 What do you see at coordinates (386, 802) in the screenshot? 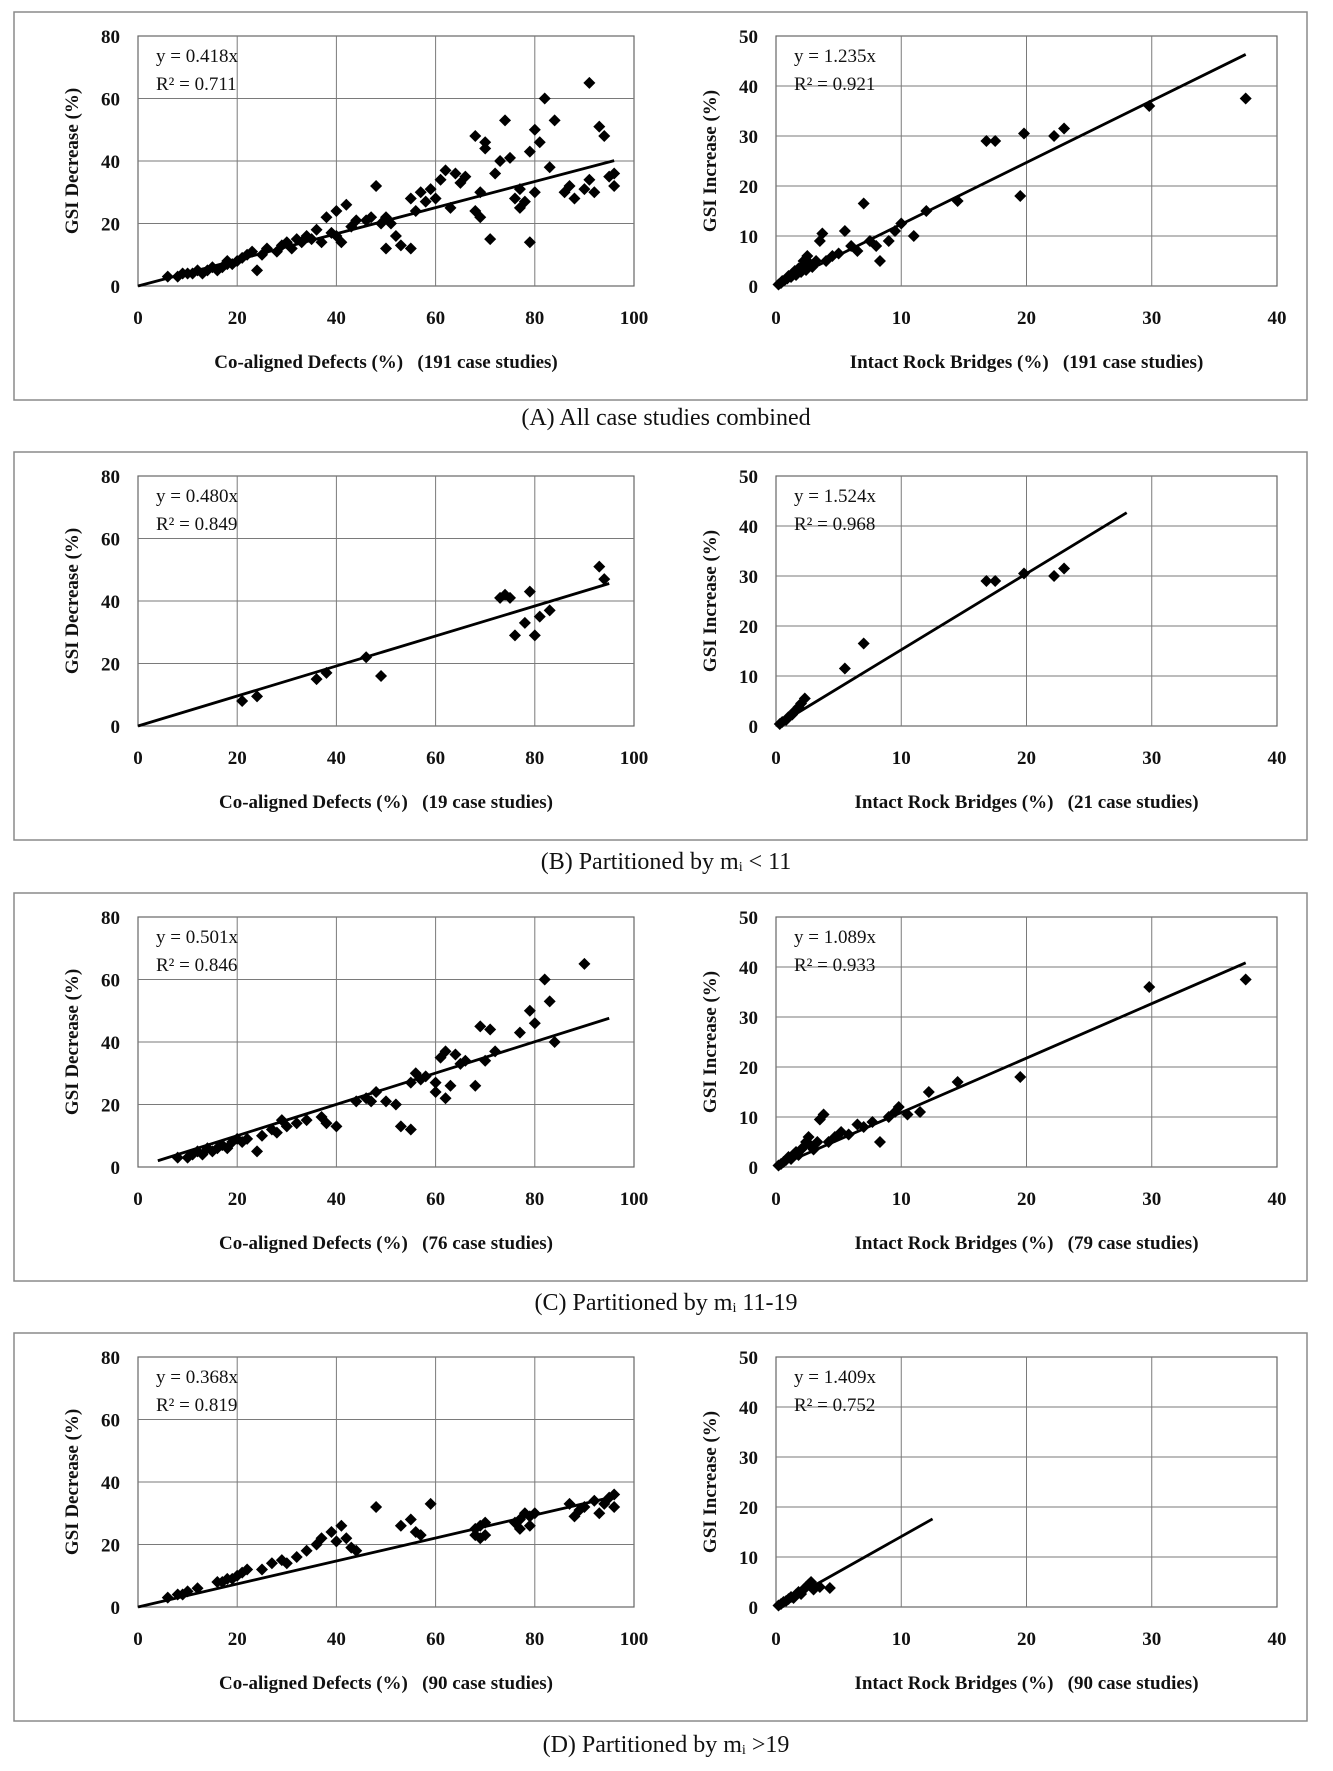
I see `x-axis-title: Co-aligned Defects (%) (19 case studies)` at bounding box center [386, 802].